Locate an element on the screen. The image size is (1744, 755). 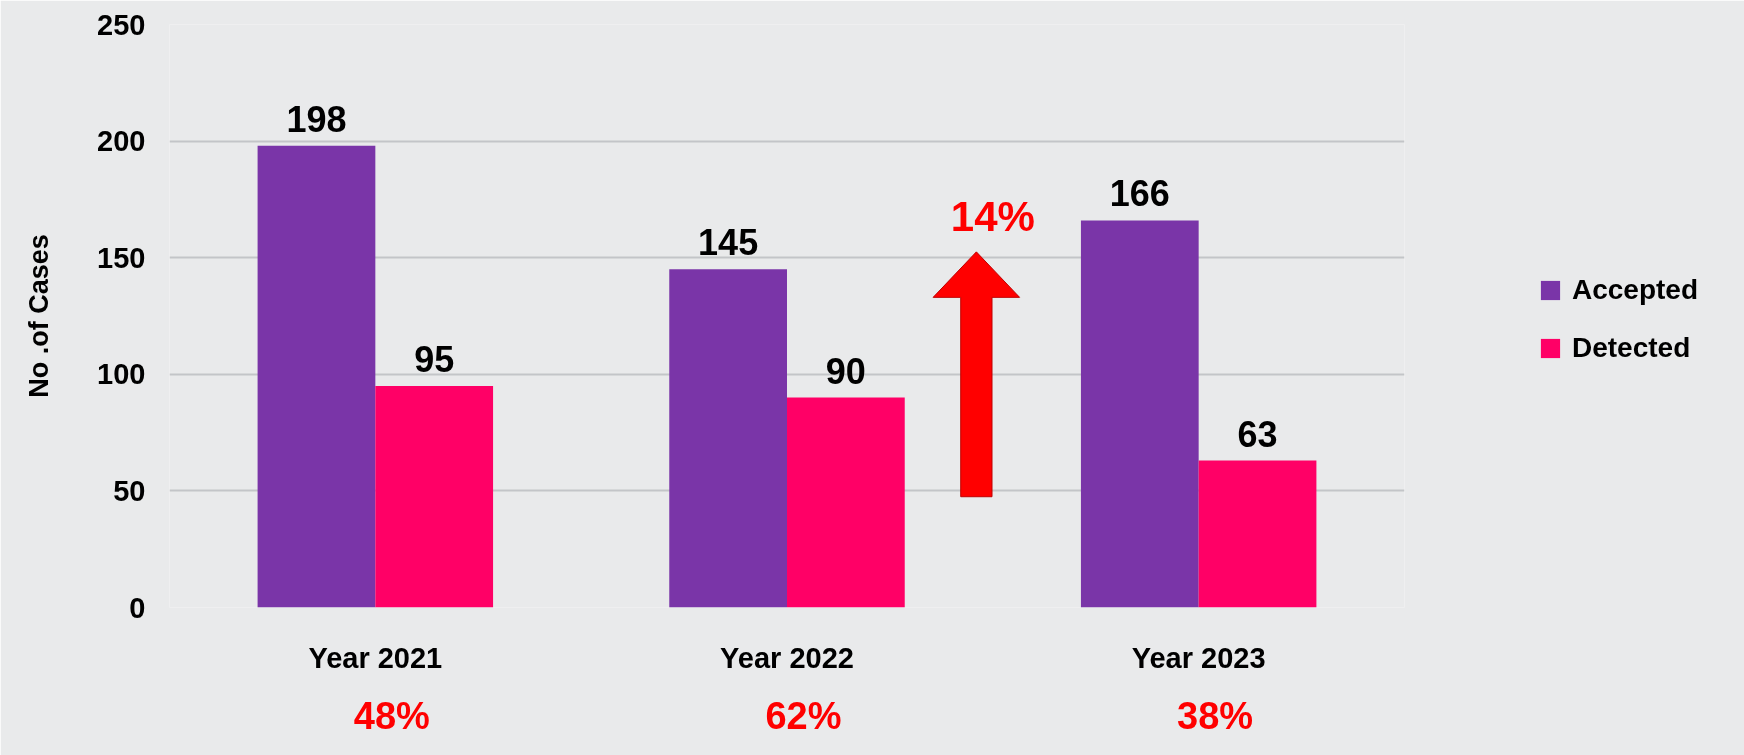
x-tick-label: Year 2021 is located at coordinates (375, 657).